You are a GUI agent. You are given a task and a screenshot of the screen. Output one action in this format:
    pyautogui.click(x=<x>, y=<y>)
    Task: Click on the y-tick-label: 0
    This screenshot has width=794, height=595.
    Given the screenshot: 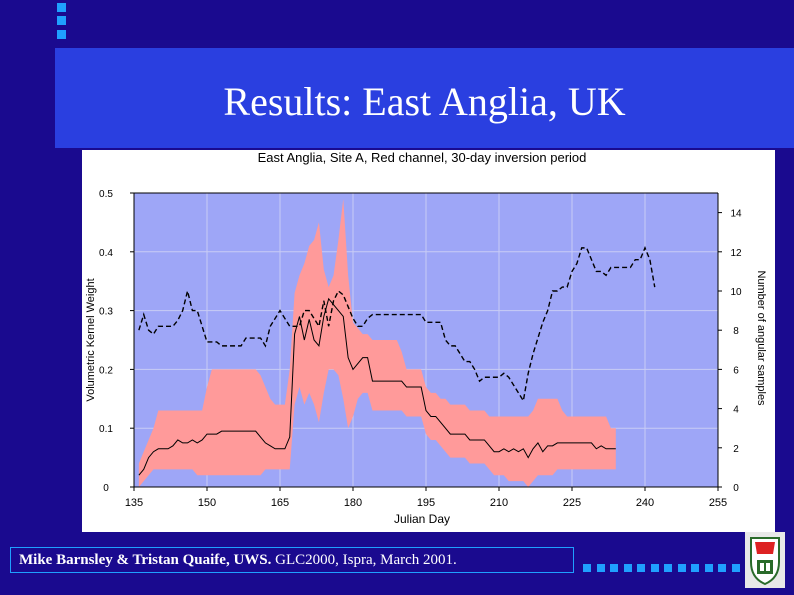 What is the action you would take?
    pyautogui.click(x=106, y=488)
    